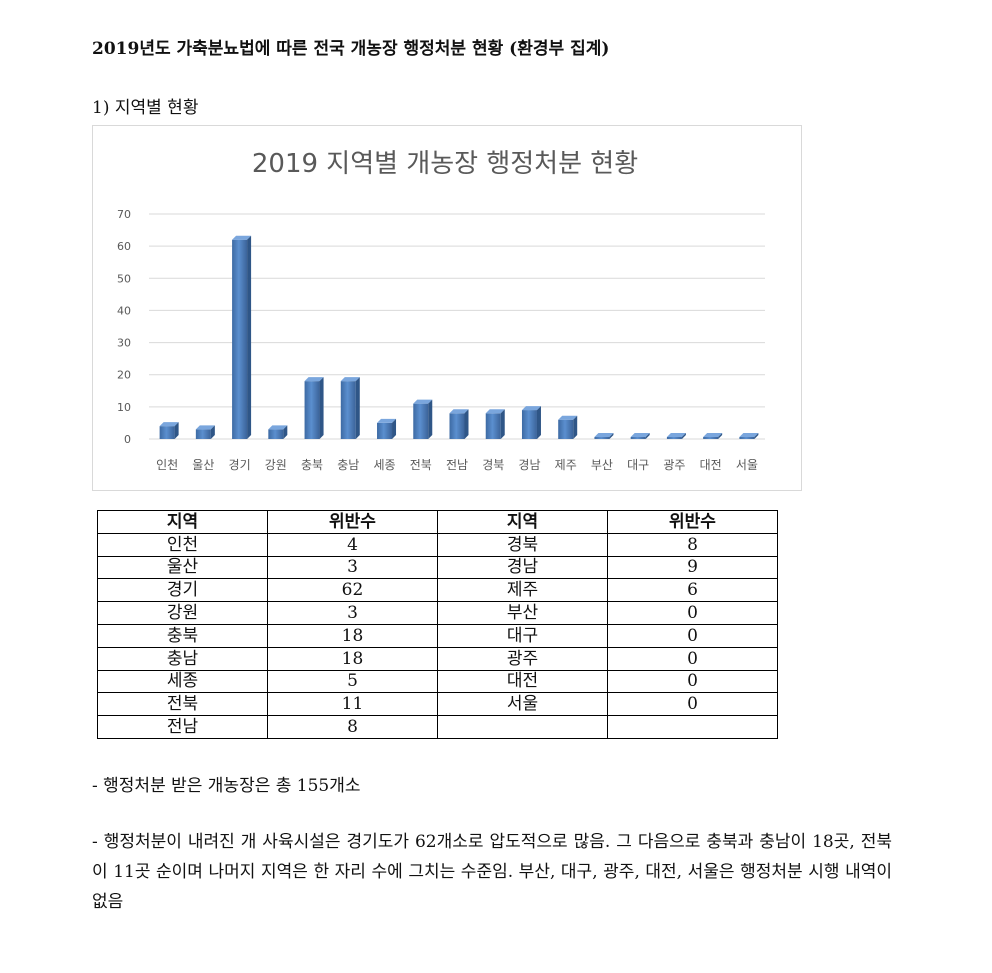 The height and width of the screenshot is (973, 992). I want to click on table-header-row: 지역 위반수 지역 위반수, so click(437, 522).